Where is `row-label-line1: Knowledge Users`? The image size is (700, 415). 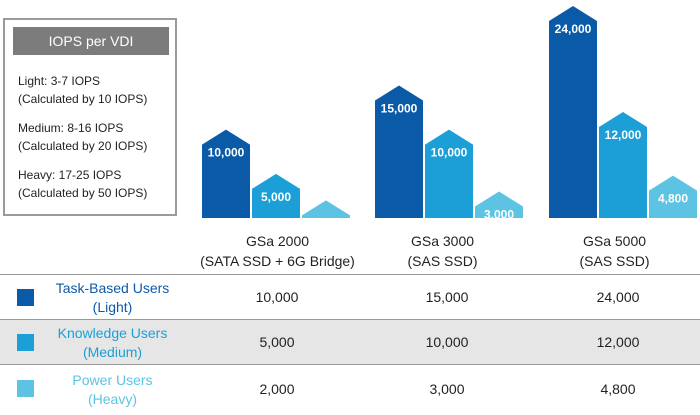 row-label-line1: Knowledge Users is located at coordinates (112, 333).